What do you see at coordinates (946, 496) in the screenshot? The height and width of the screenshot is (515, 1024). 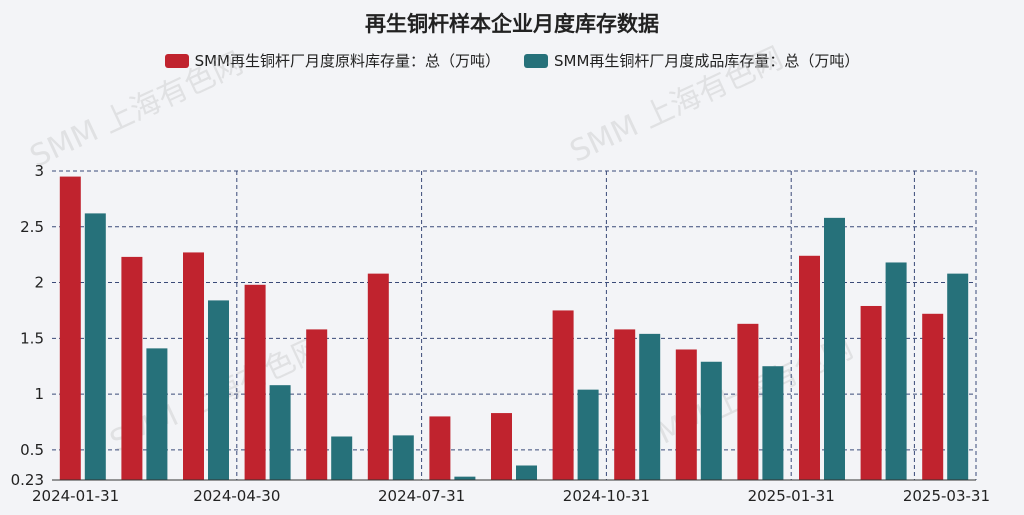 I see `x-tick-label: 2025-03-31` at bounding box center [946, 496].